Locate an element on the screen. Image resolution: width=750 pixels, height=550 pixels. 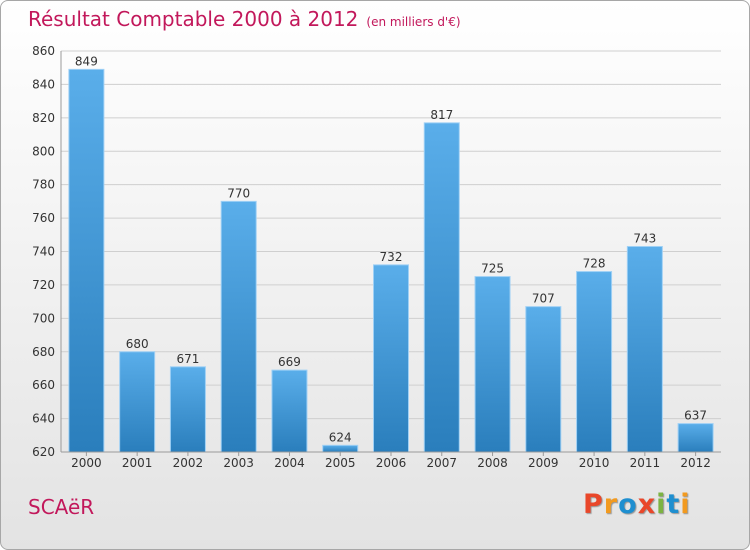
bar-2012 is located at coordinates (695, 438).